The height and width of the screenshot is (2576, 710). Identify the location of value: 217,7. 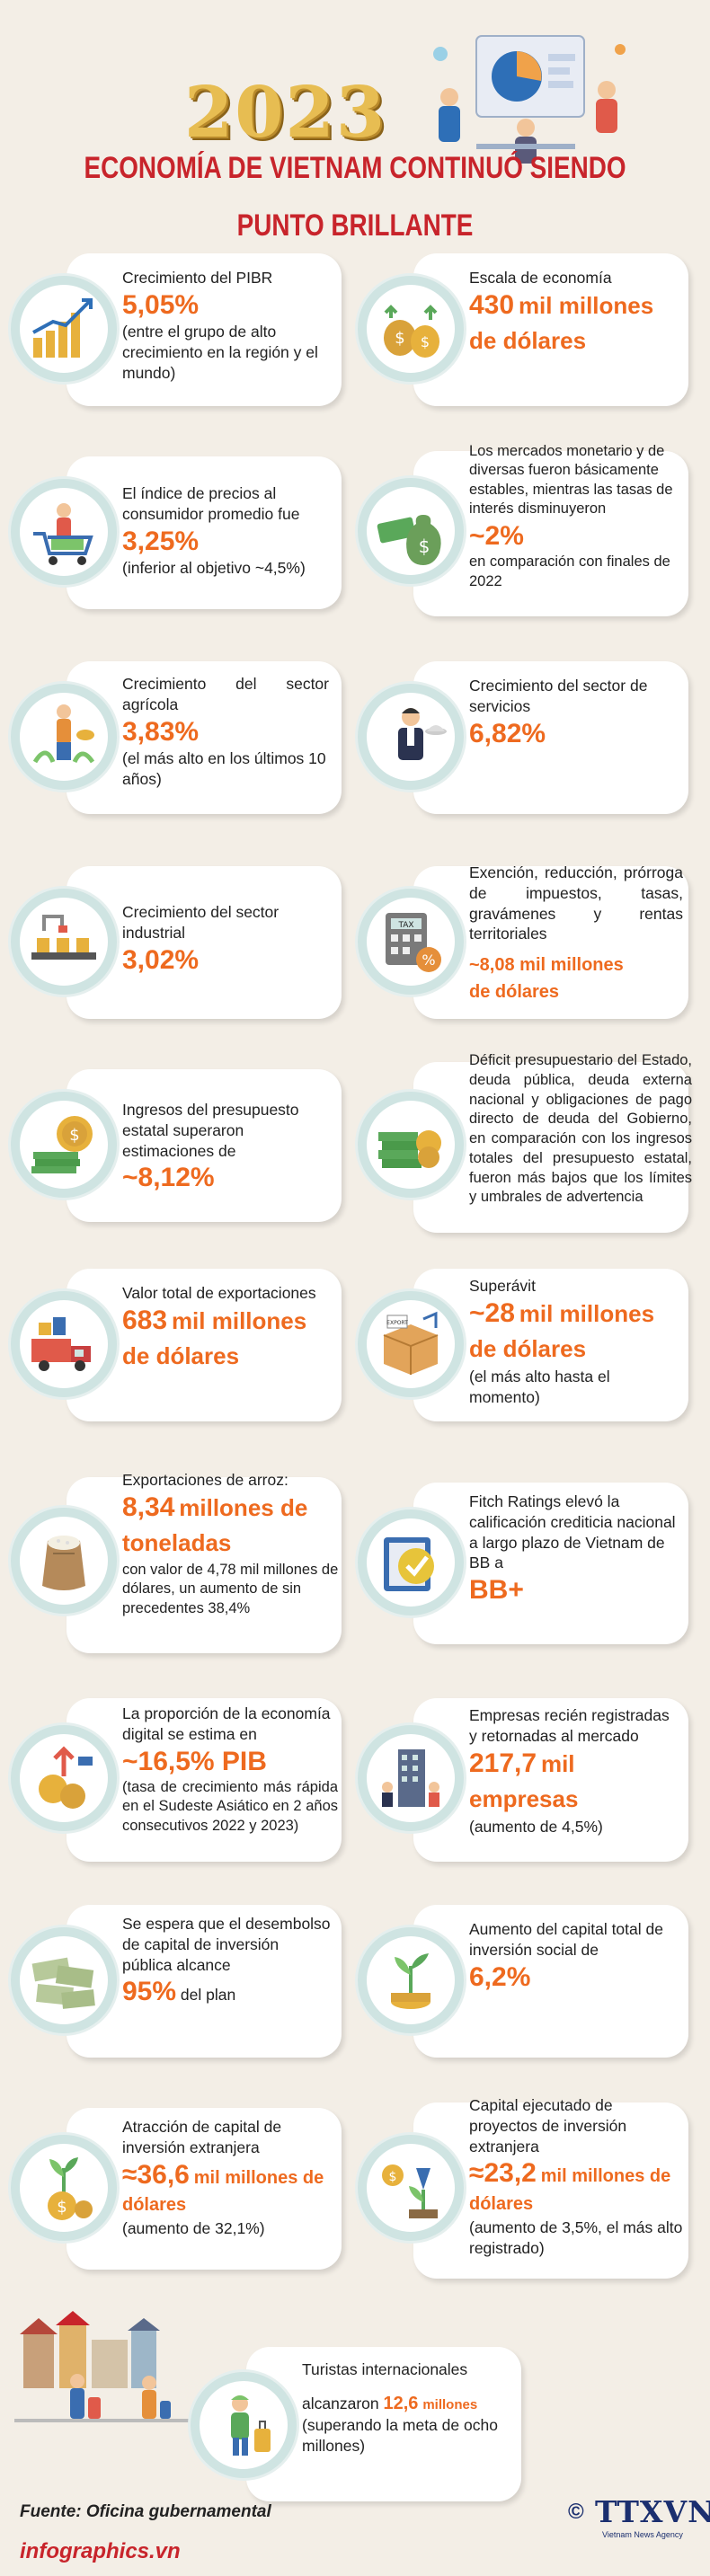
(503, 1763).